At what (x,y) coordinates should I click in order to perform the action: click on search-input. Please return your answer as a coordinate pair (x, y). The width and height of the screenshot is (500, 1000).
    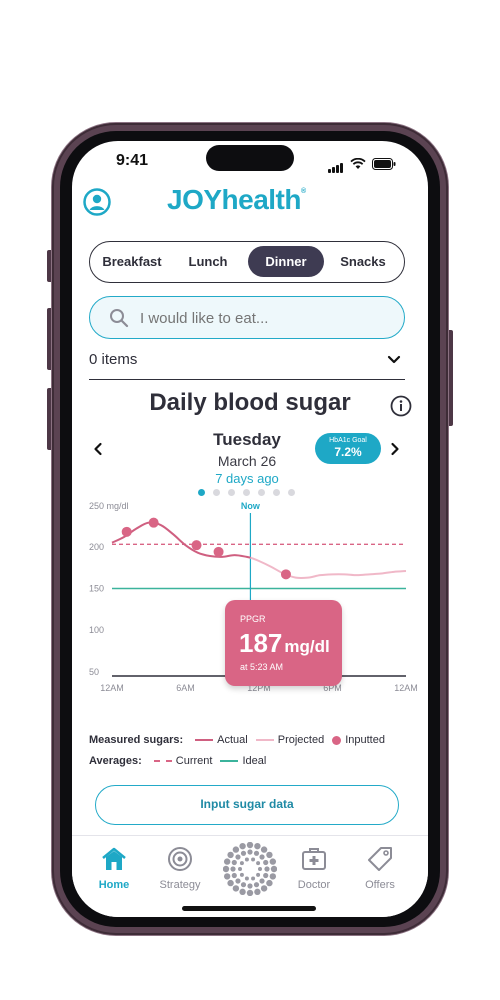
    Looking at the image, I should click on (260, 318).